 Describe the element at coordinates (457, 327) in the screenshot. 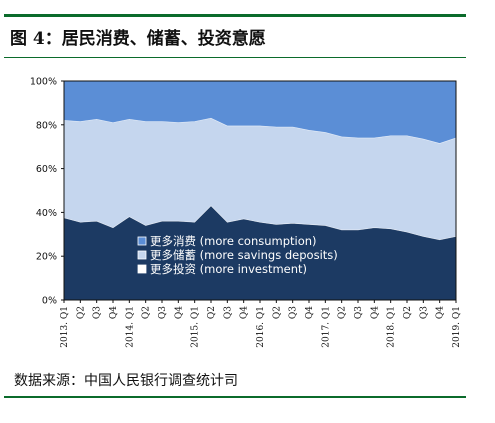

I see `x-tick-label: 2019. Q1` at that location.